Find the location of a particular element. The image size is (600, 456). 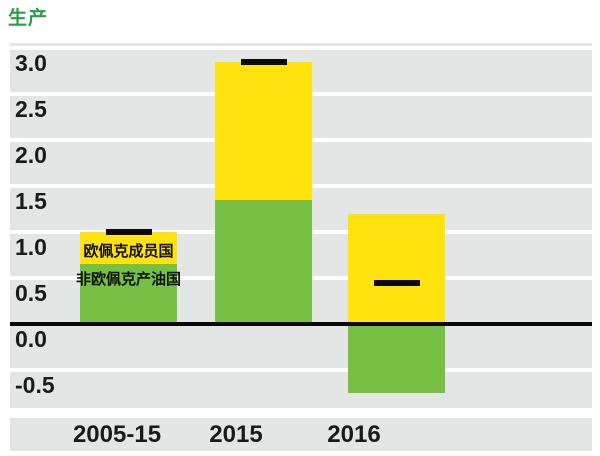

bar-2005-15-segment-欧佩克成员国 is located at coordinates (128, 248).